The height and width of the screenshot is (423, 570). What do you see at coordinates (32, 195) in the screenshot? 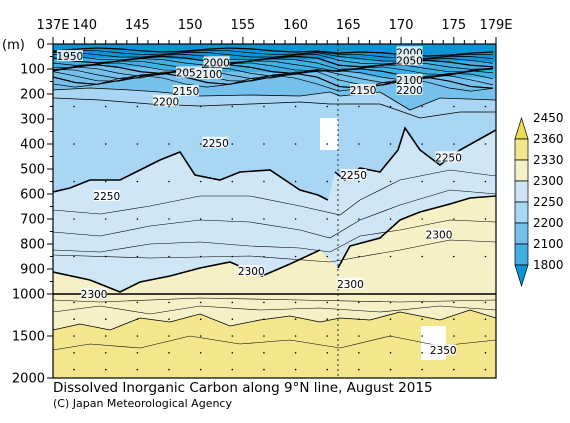
I see `y-tick-label: 600` at bounding box center [32, 195].